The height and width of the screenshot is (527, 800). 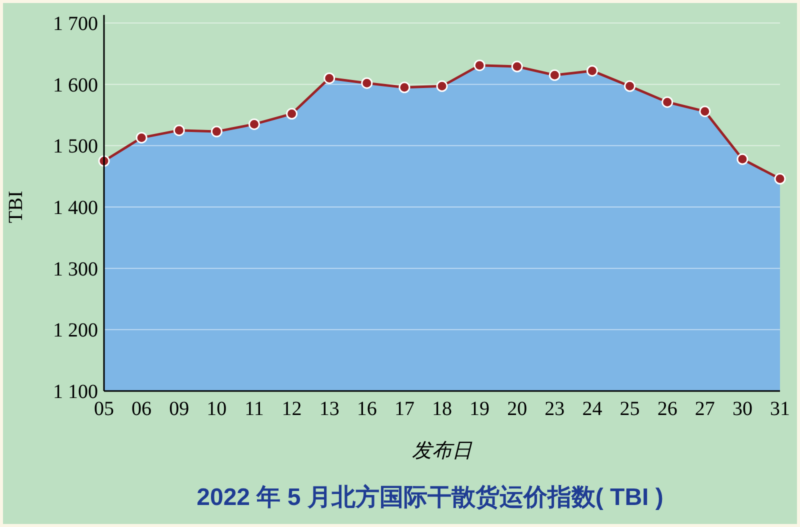 I want to click on y-tick-label: 1 300, so click(x=75, y=269).